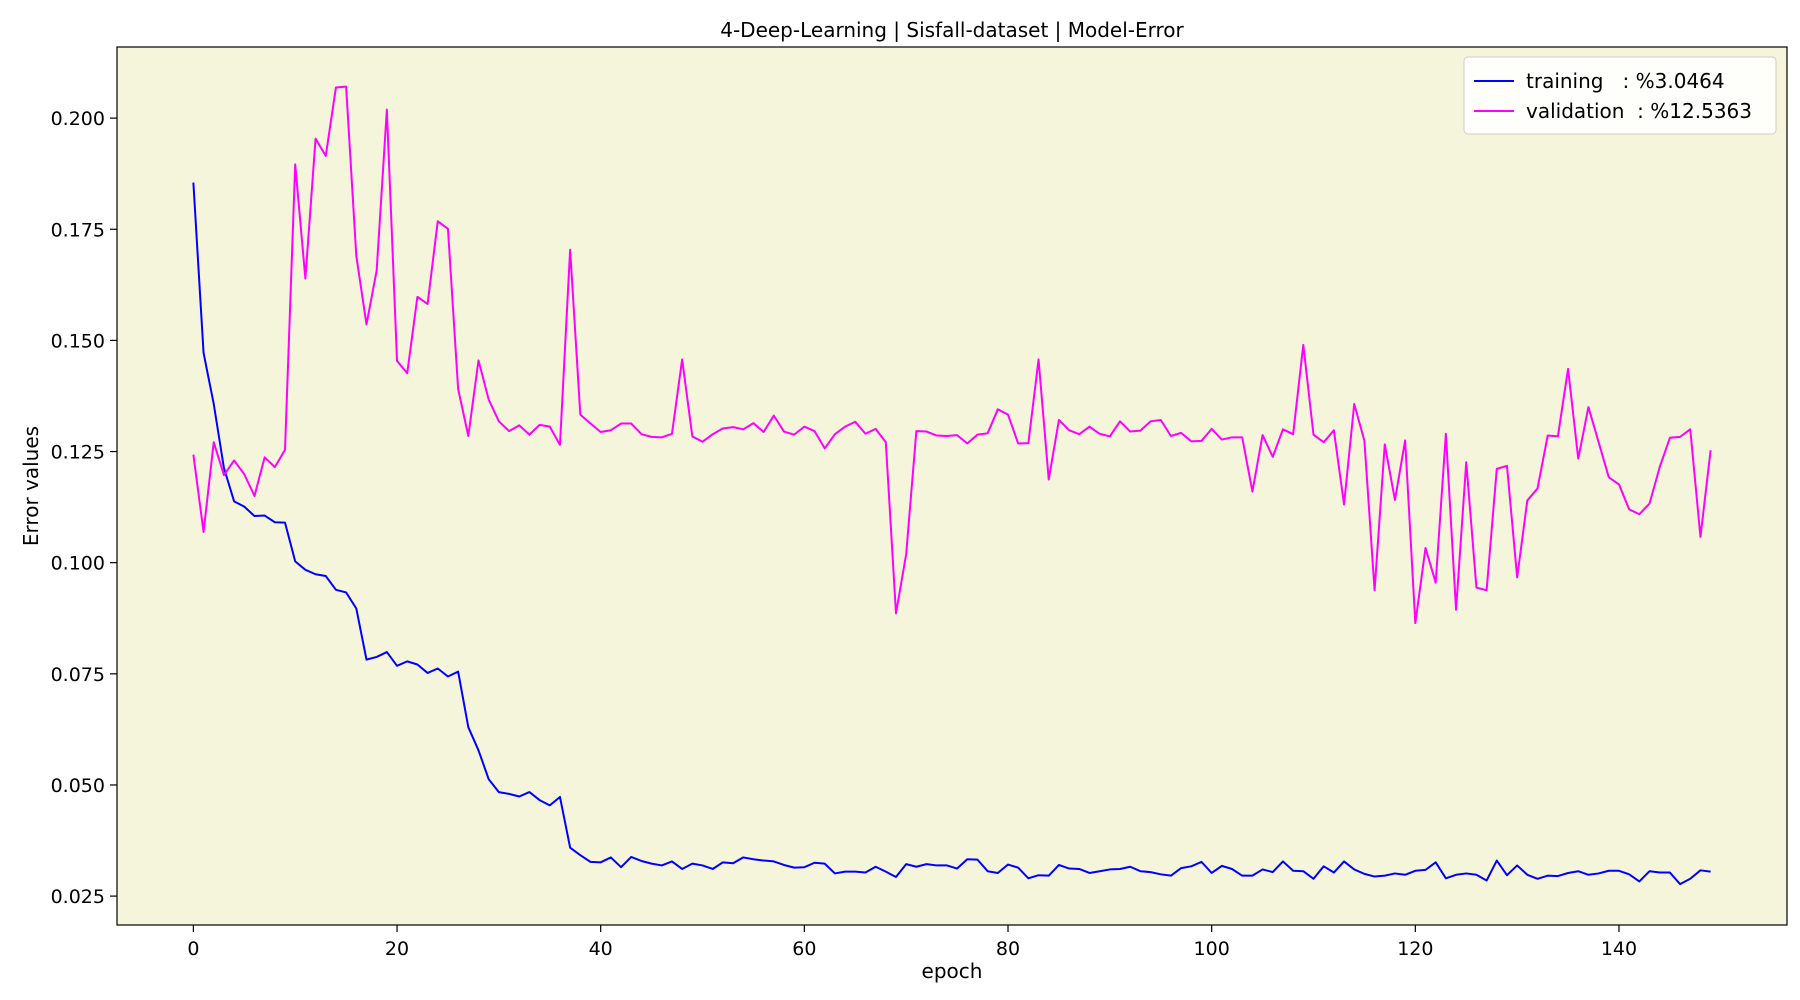 This screenshot has height=1000, width=1800. What do you see at coordinates (78, 453) in the screenshot?
I see `y-tick-label: 0.125` at bounding box center [78, 453].